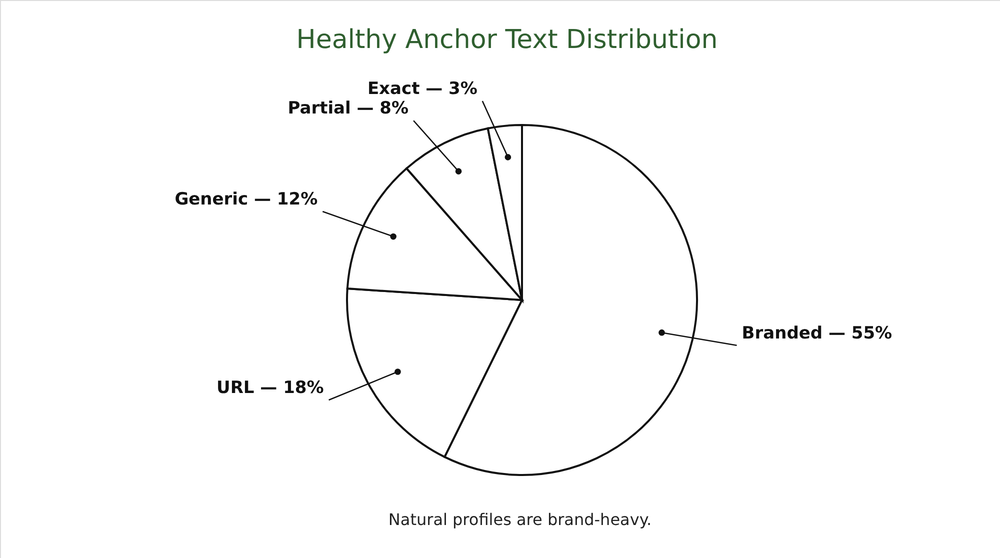  Describe the element at coordinates (246, 200) in the screenshot. I see `slice-label: Generic — 12%` at that location.